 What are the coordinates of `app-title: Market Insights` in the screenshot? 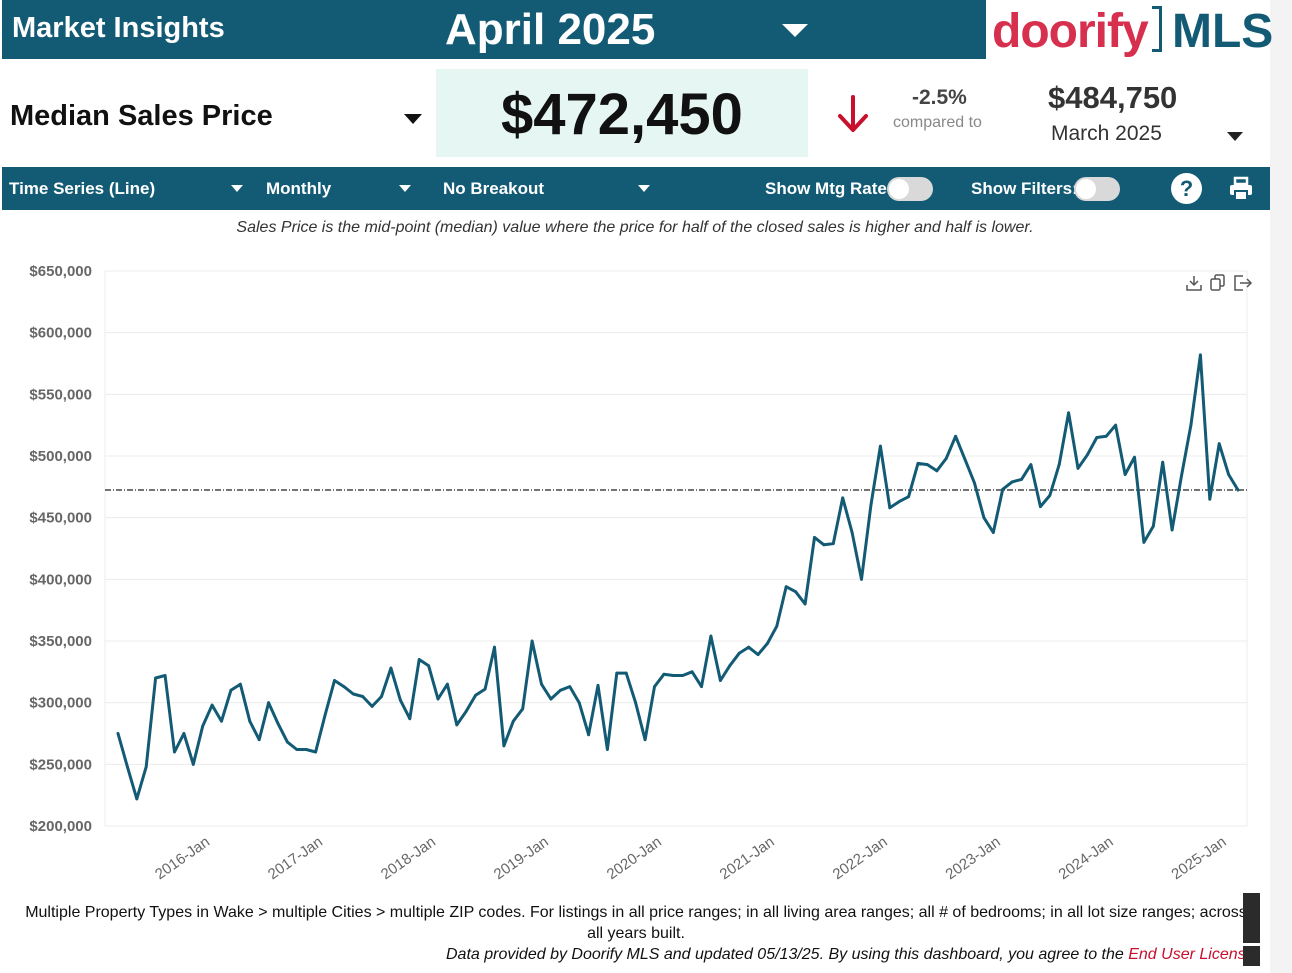 It's located at (118, 28).